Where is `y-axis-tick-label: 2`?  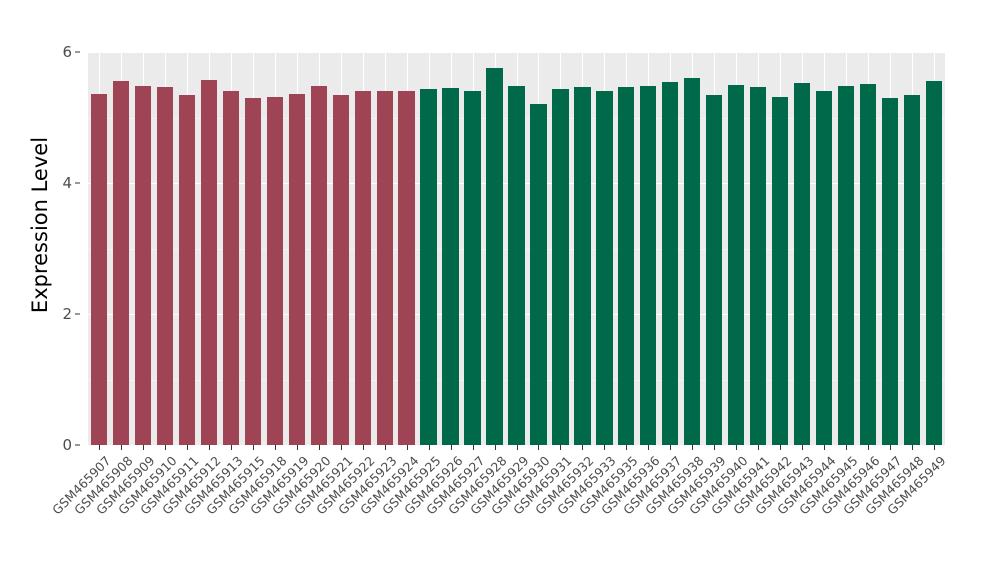
y-axis-tick-label: 2 is located at coordinates (67, 314).